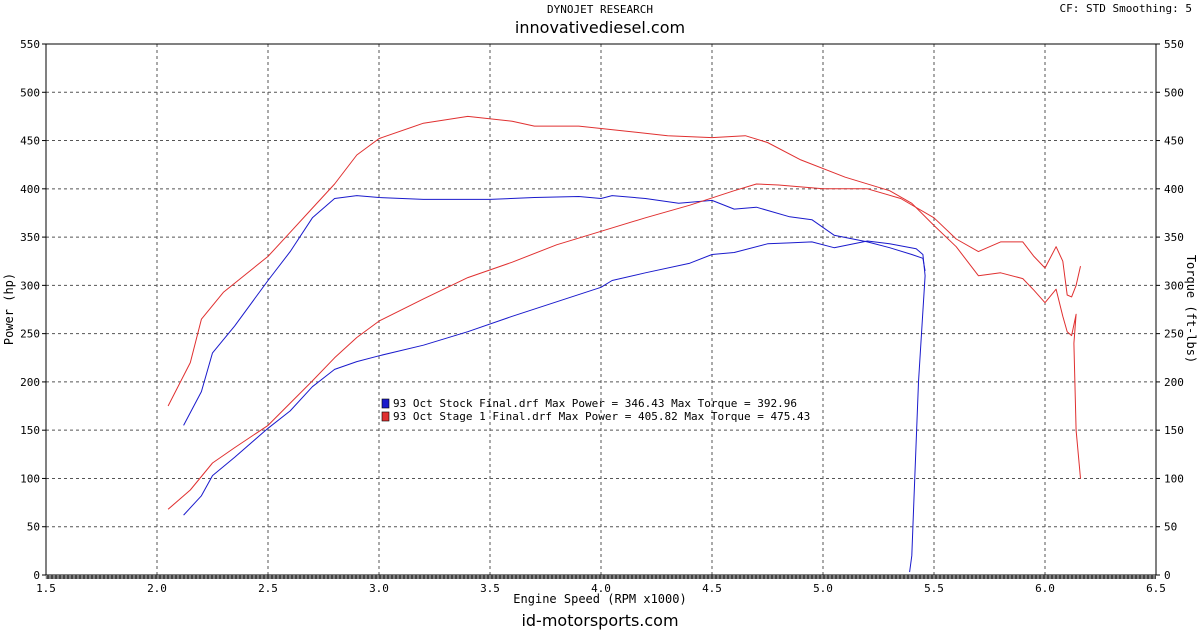 Image resolution: width=1200 pixels, height=630 pixels. I want to click on y2-tick-label: 100, so click(1174, 478).